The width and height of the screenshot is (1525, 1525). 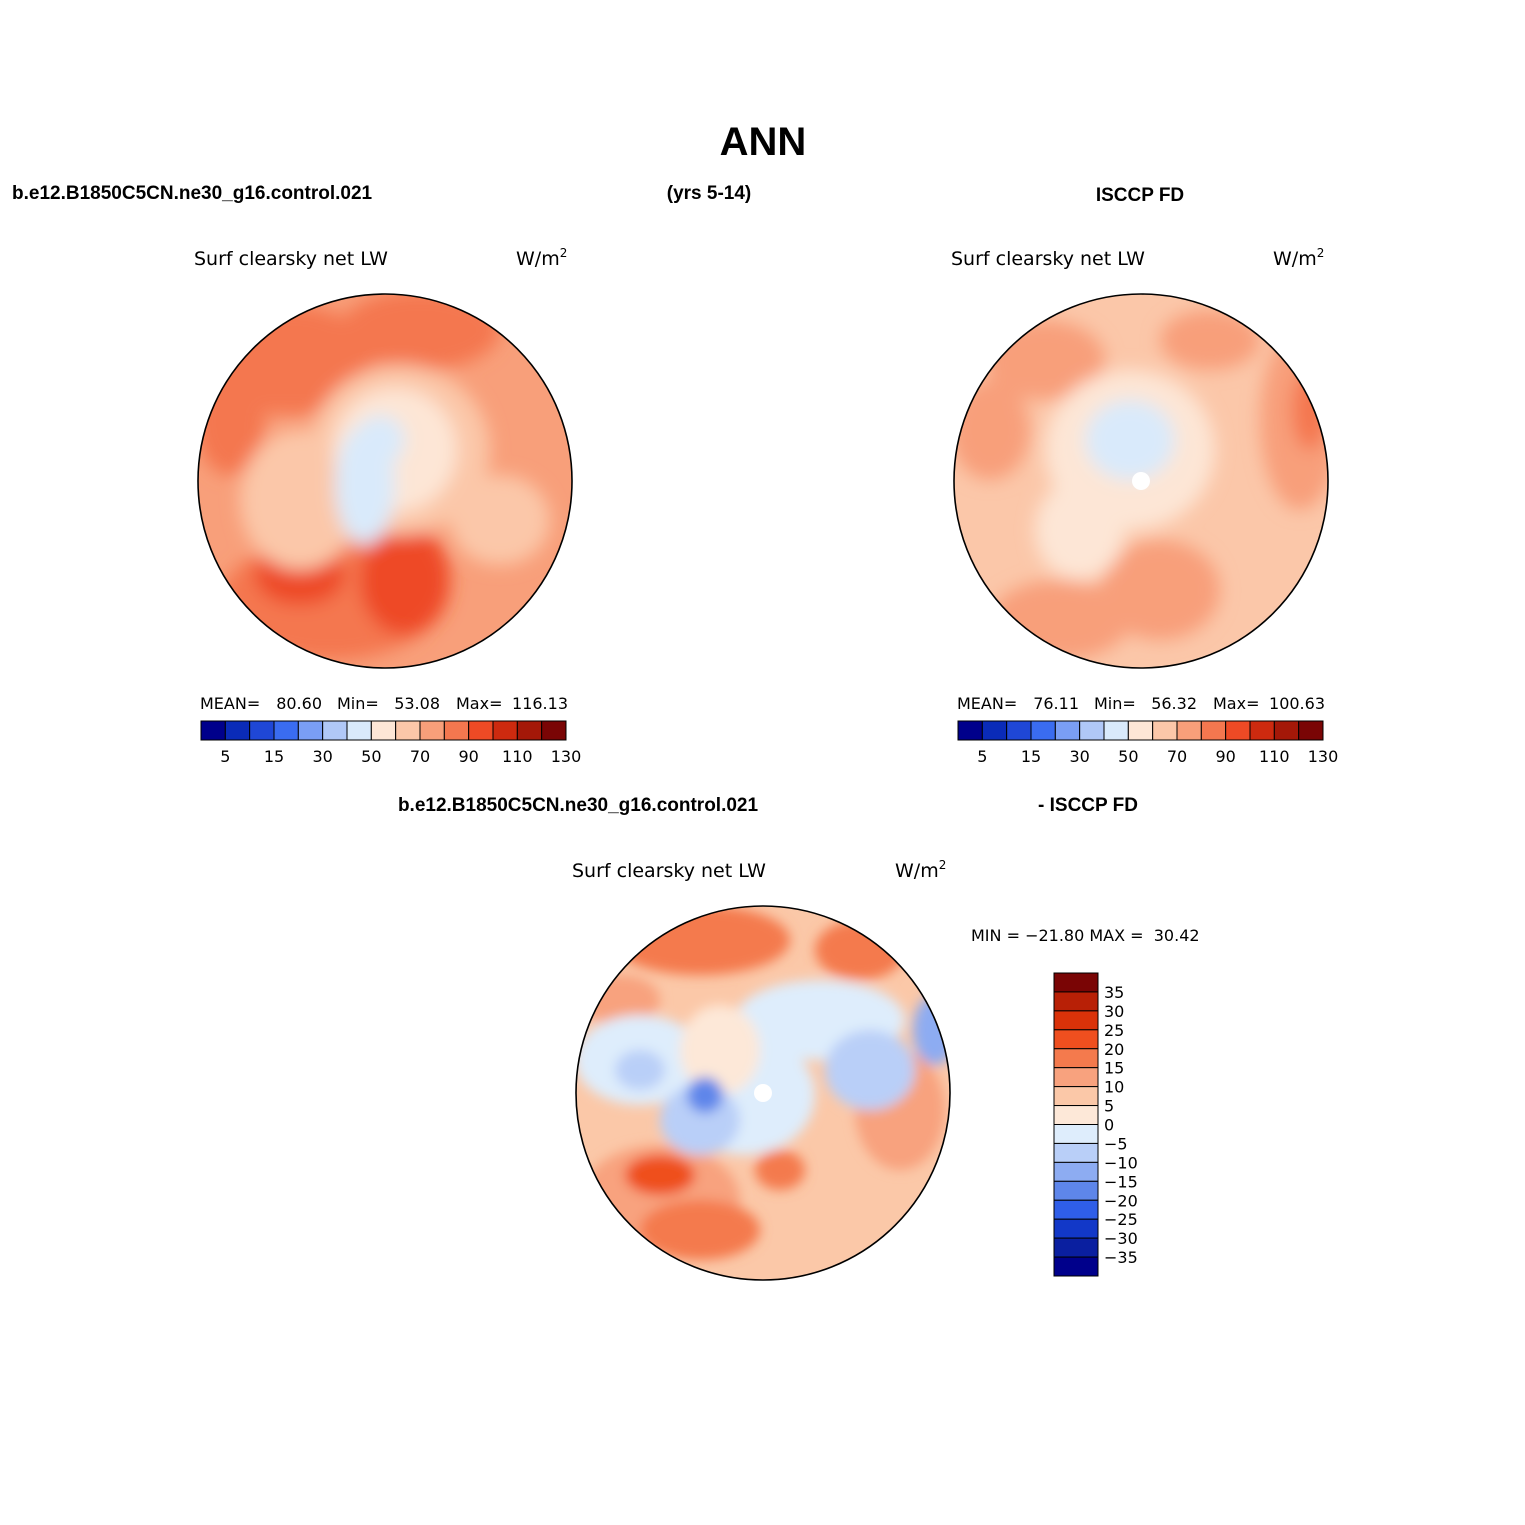 What do you see at coordinates (322, 756) in the screenshot?
I see `model-colorbar-tick-label: 30` at bounding box center [322, 756].